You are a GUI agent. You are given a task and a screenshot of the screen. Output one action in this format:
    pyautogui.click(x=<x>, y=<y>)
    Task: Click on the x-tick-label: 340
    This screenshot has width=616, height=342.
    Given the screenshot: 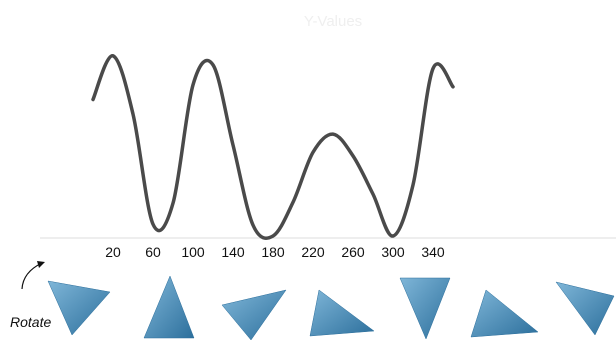 What is the action you would take?
    pyautogui.click(x=433, y=252)
    